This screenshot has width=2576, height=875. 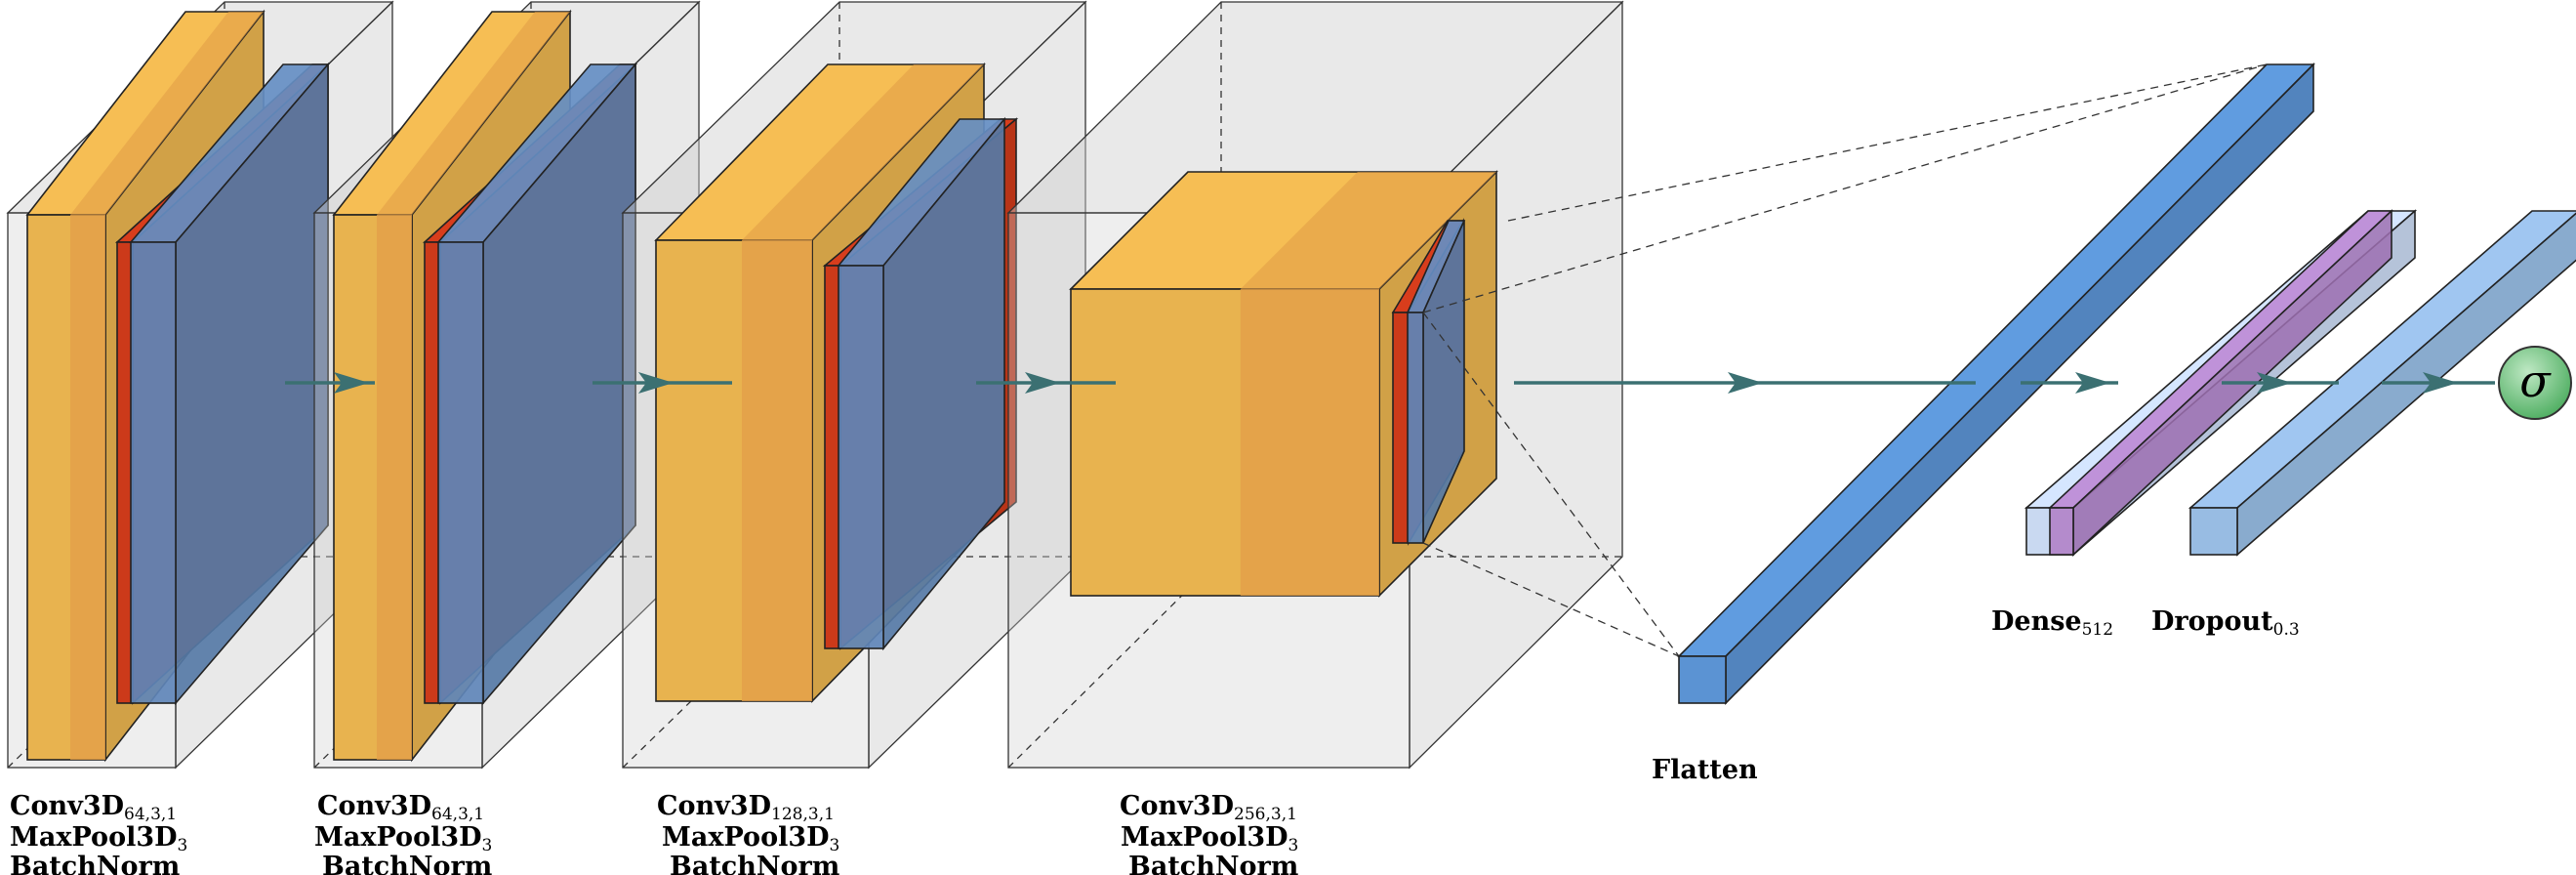 I want to click on block2-conv-box-stripe, so click(x=394, y=487).